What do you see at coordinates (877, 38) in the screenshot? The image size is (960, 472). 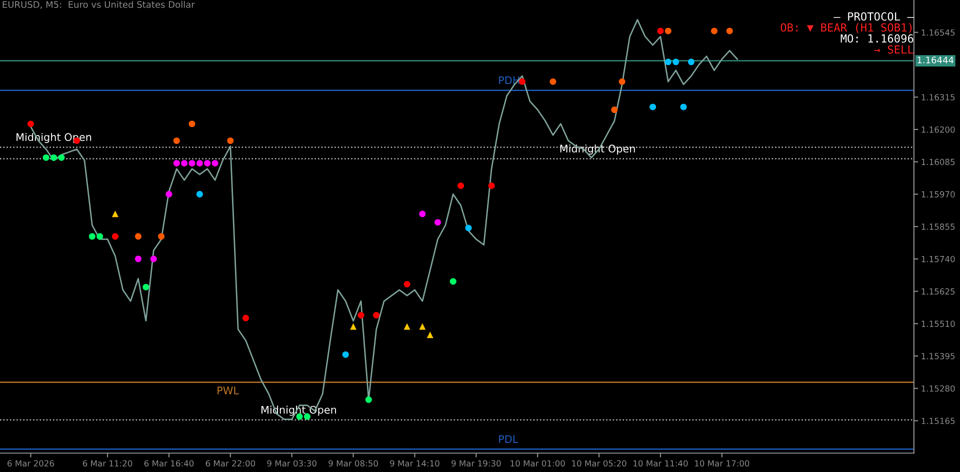 I see `text: MO: 1.16096` at bounding box center [877, 38].